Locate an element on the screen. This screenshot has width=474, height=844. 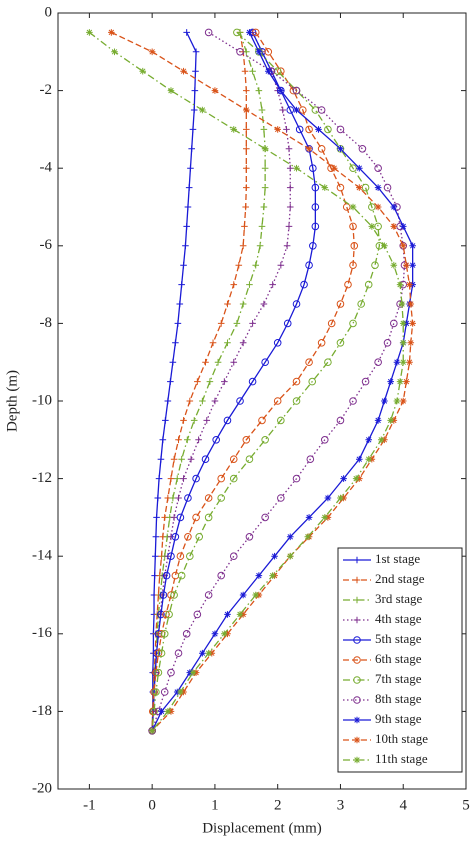
legend-label: 6th stage is located at coordinates (398, 658).